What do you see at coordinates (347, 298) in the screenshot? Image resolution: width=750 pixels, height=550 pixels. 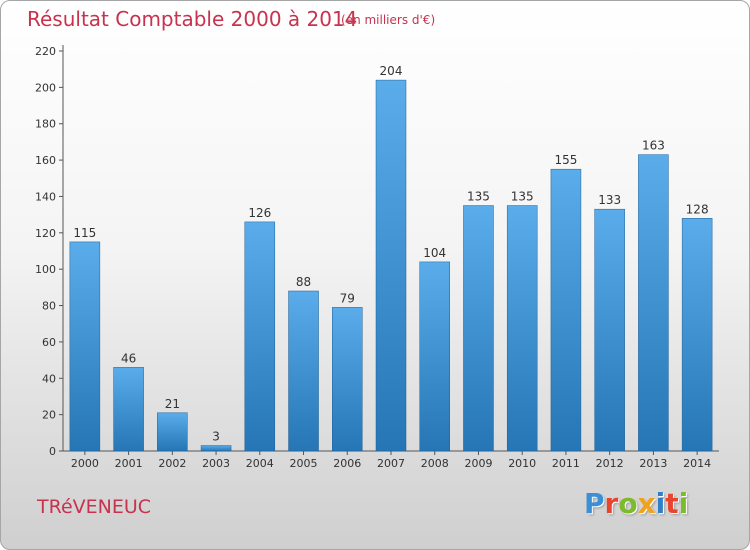 I see `data-label-2006: 79` at bounding box center [347, 298].